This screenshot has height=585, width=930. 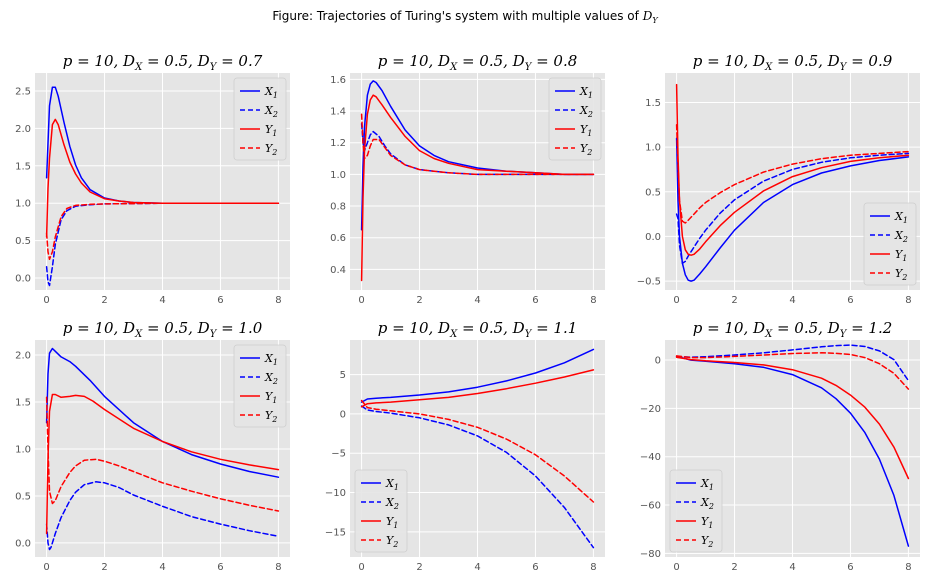 I want to click on y-tick-label: −10, so click(x=335, y=493).